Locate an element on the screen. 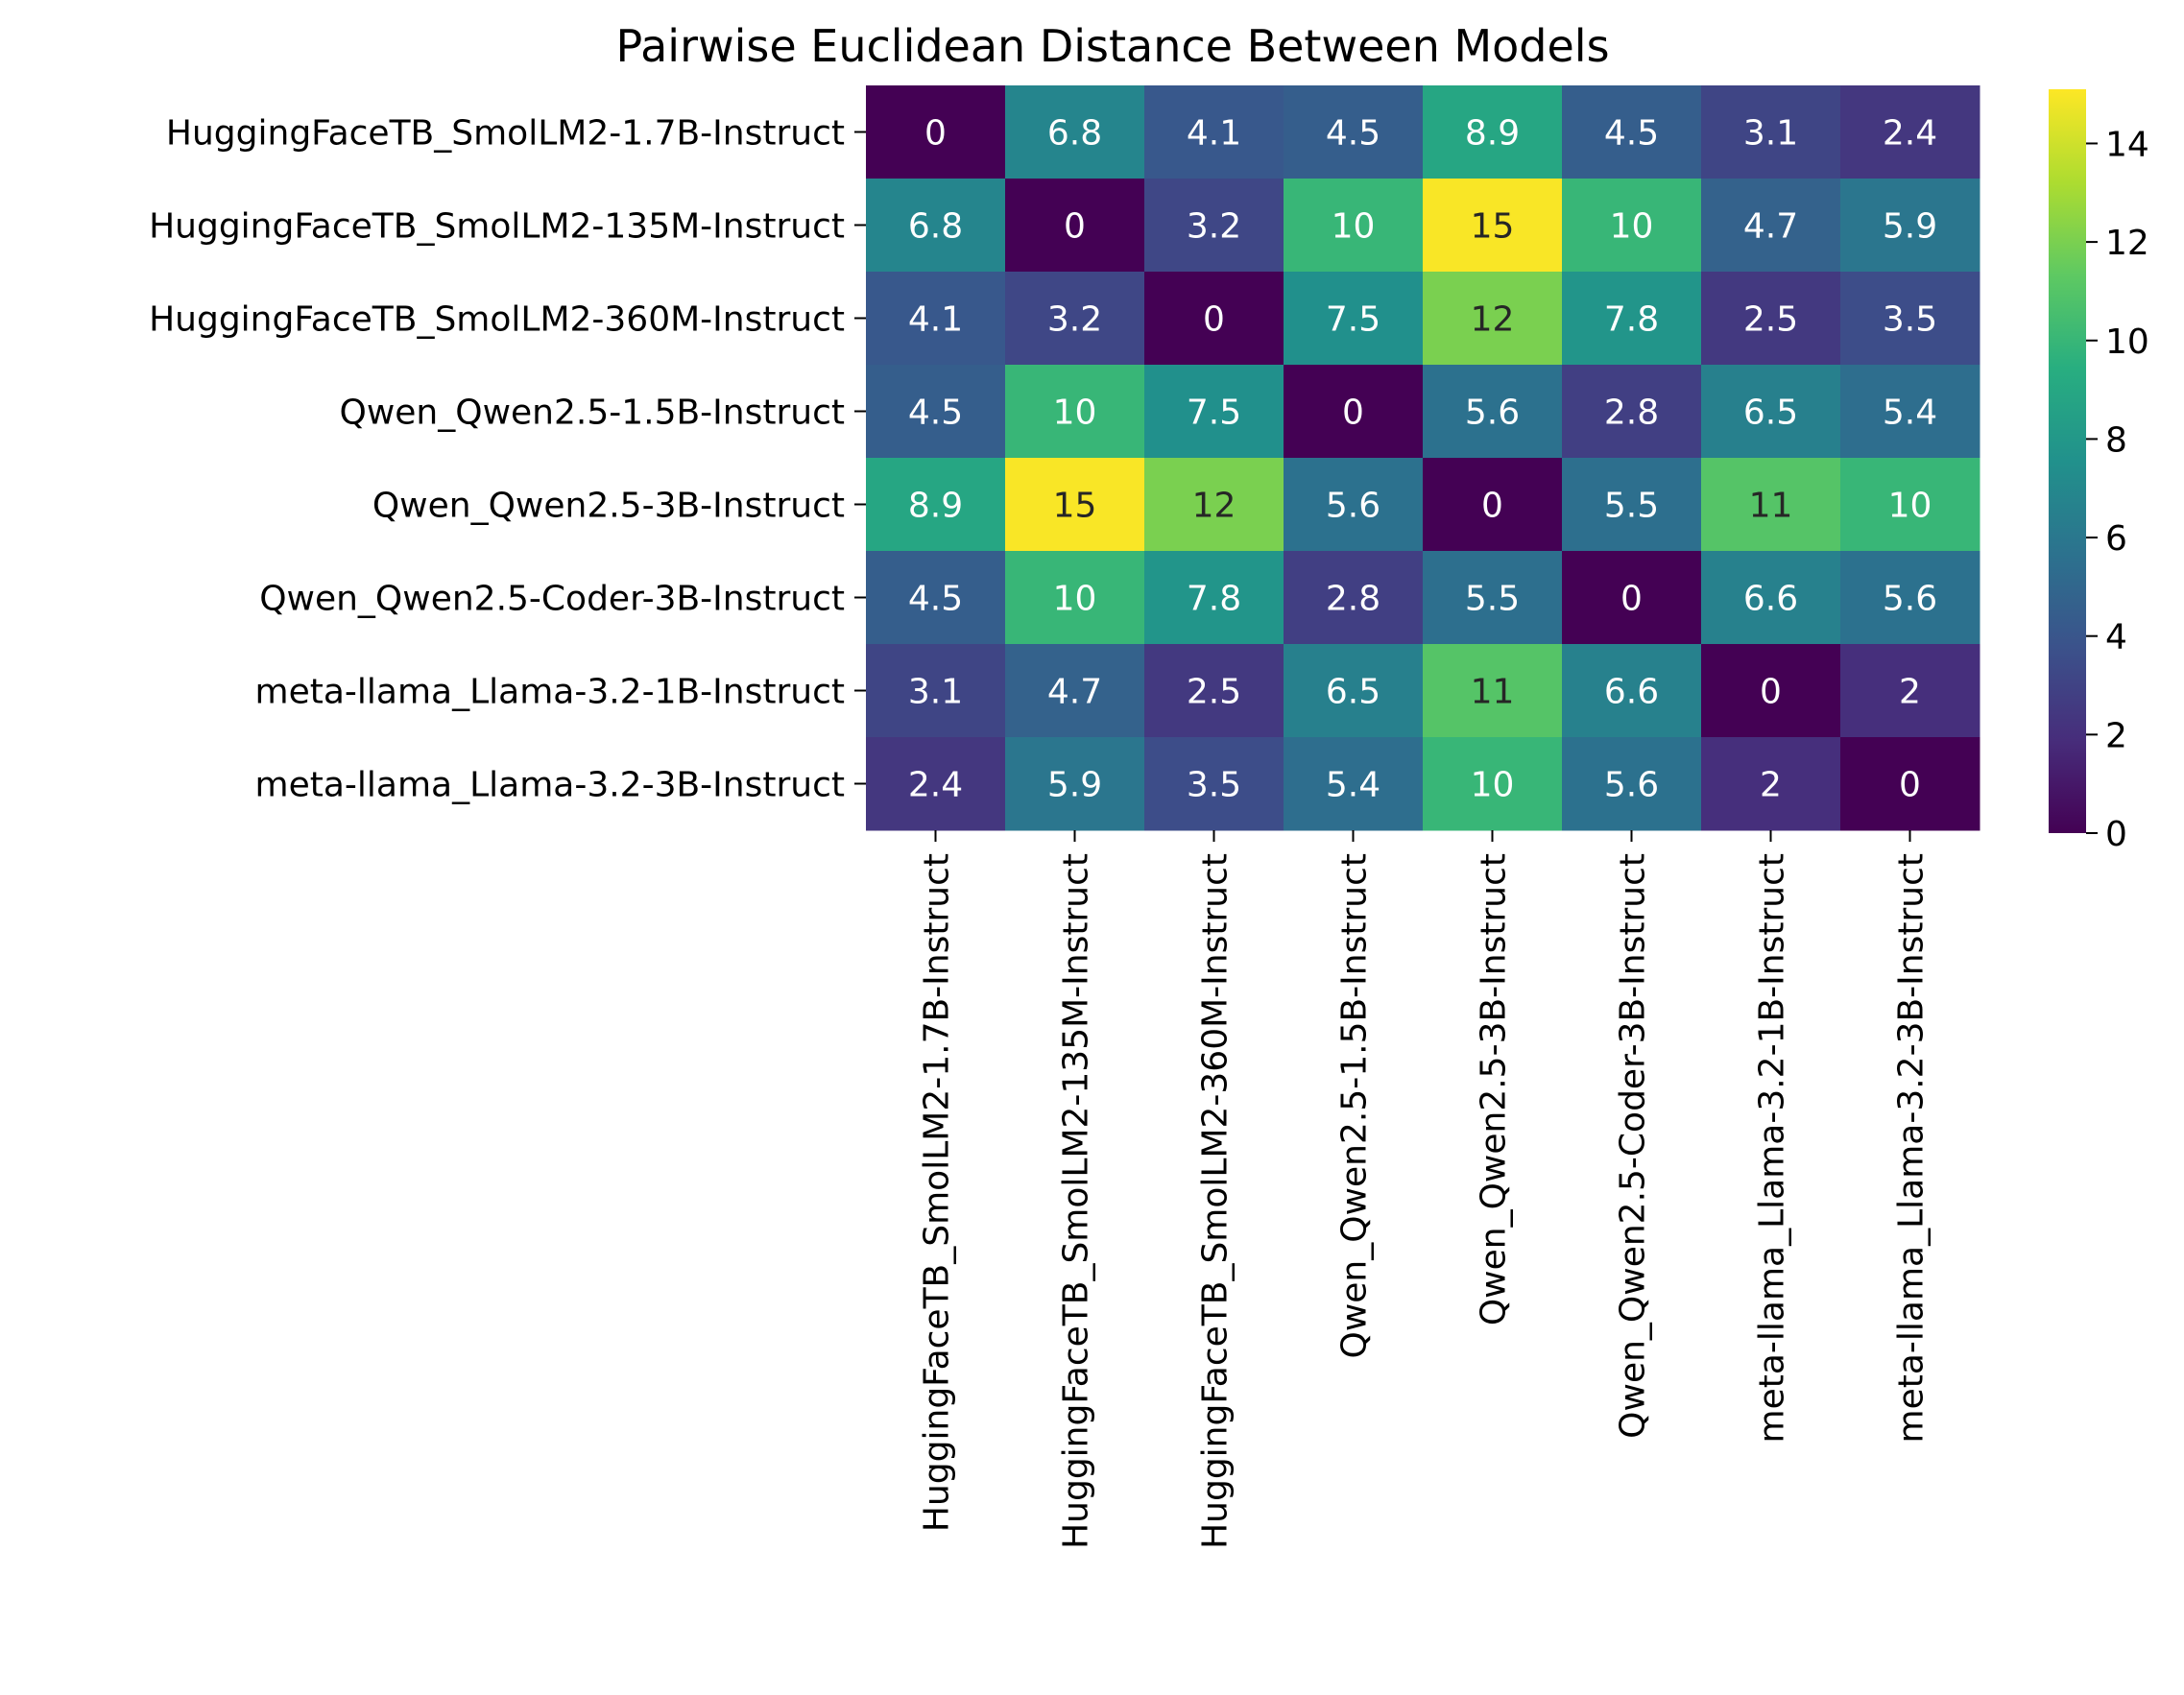 The width and height of the screenshot is (2184, 1695). colorbar-gradient is located at coordinates (2067, 461).